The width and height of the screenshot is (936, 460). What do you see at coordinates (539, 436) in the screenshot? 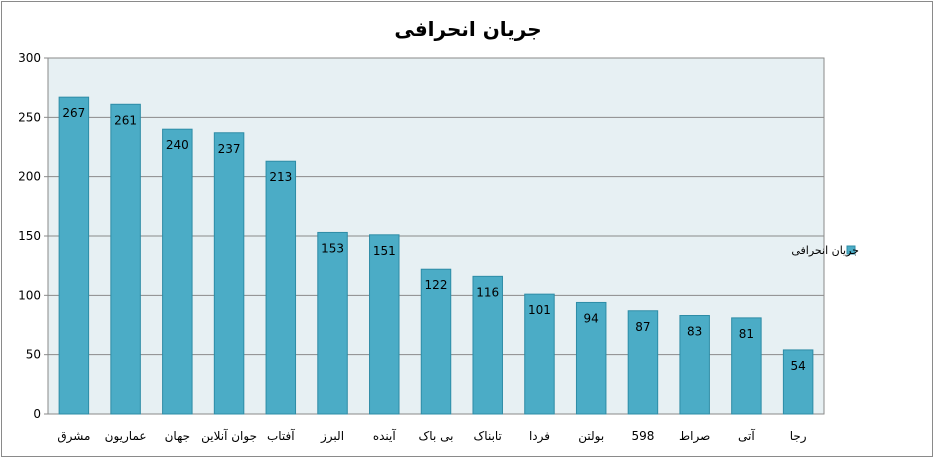
I see `x-category-label: فردا` at bounding box center [539, 436].